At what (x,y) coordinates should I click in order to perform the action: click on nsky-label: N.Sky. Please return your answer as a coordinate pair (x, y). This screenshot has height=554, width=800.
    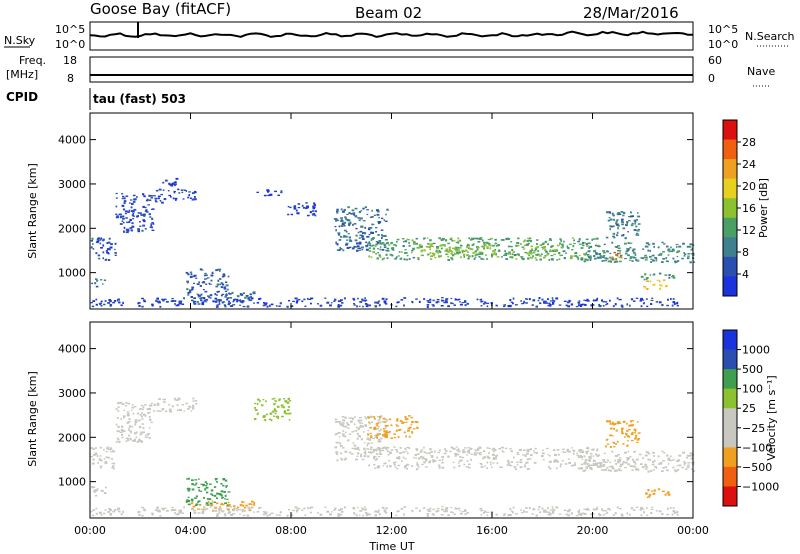
    Looking at the image, I should click on (20, 40).